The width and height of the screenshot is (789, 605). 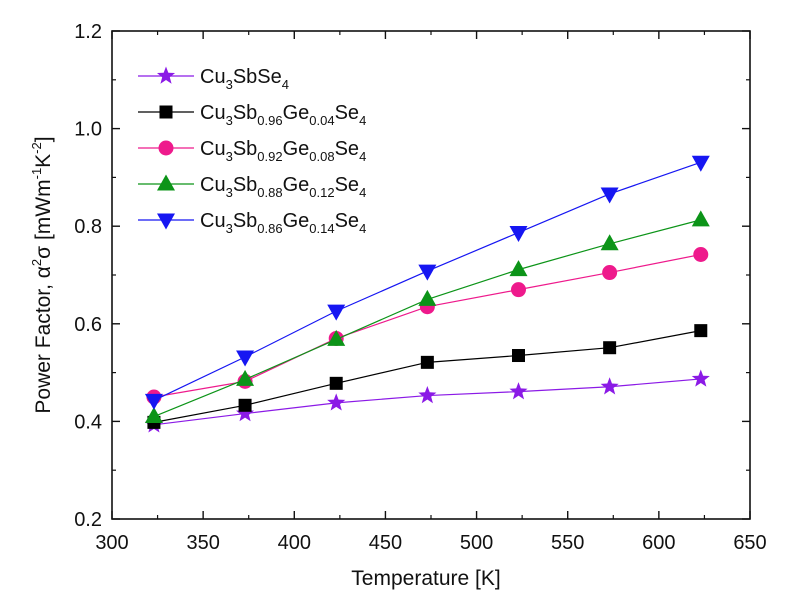 I want to click on legend-entry-4: Cu3Sb0.88Ge0.12Se4, so click(x=252, y=187).